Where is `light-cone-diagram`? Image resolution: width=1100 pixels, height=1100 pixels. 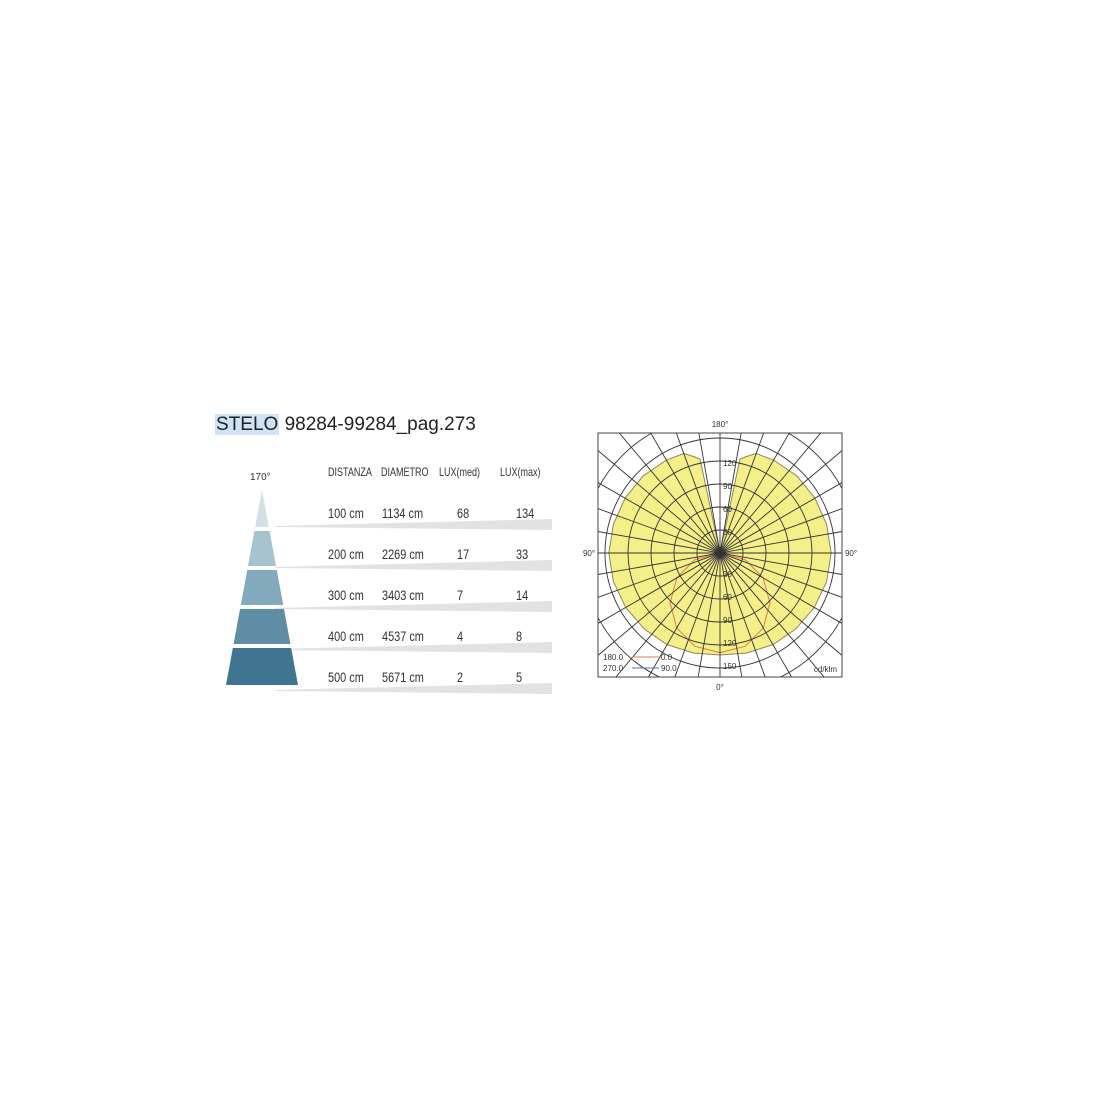
light-cone-diagram is located at coordinates (389, 592).